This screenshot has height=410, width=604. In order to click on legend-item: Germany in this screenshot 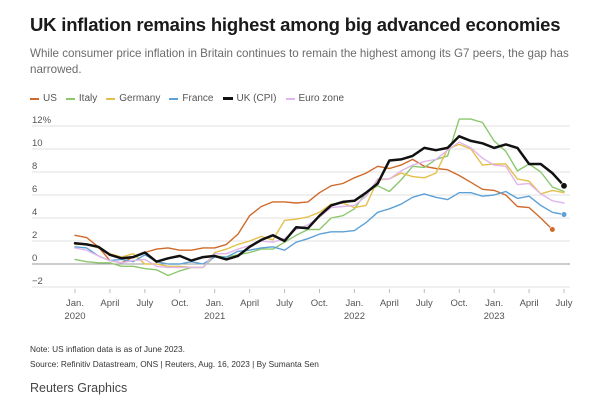, I will do `click(133, 98)`.